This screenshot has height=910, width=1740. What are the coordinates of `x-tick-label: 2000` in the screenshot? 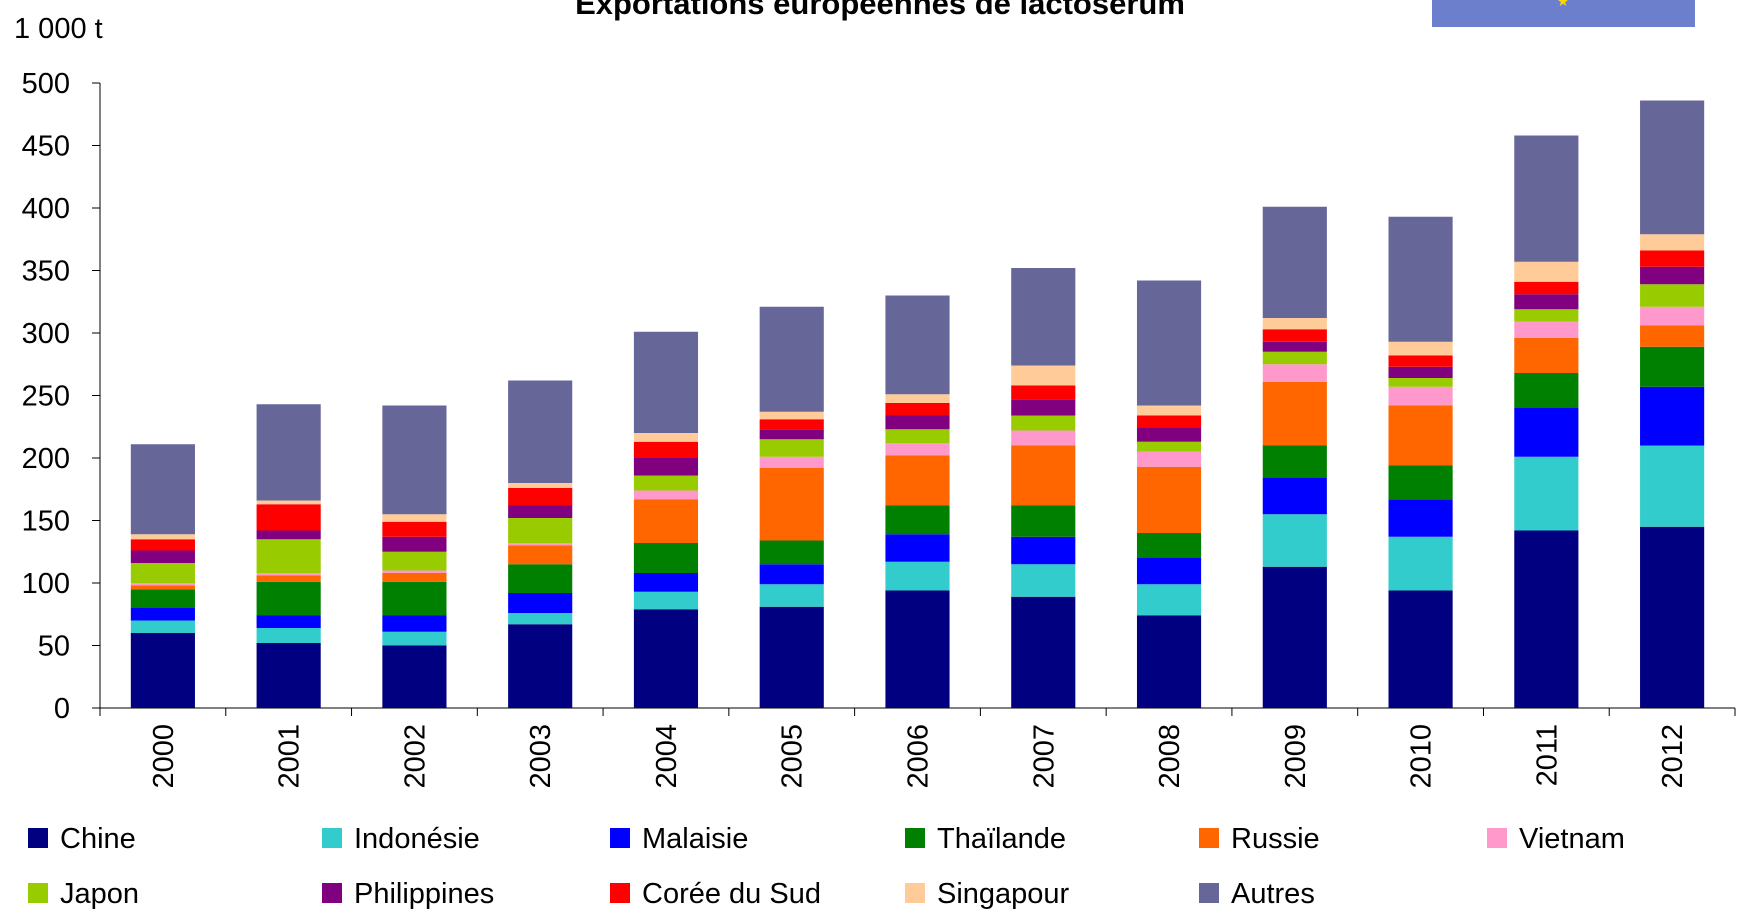 It's located at (164, 756).